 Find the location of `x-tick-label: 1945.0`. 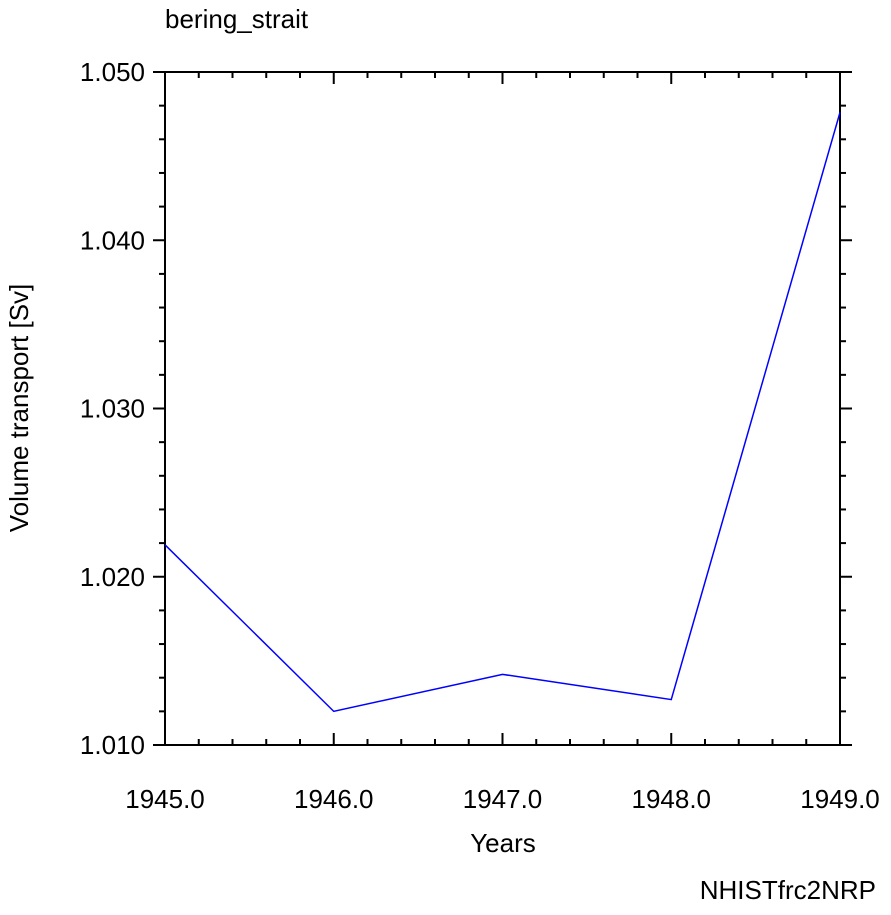

x-tick-label: 1945.0 is located at coordinates (165, 799).